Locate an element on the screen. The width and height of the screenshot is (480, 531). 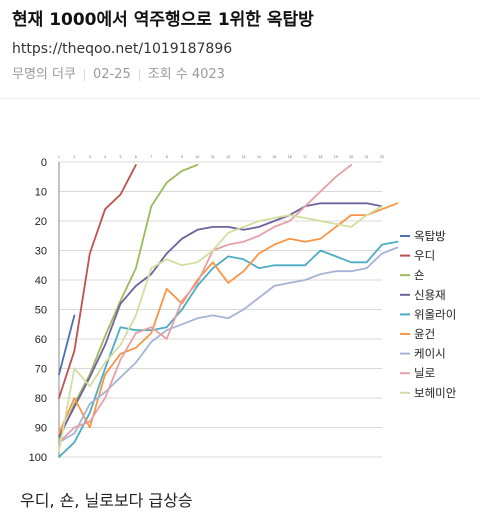
y-tick-label: 30 is located at coordinates (41, 252).